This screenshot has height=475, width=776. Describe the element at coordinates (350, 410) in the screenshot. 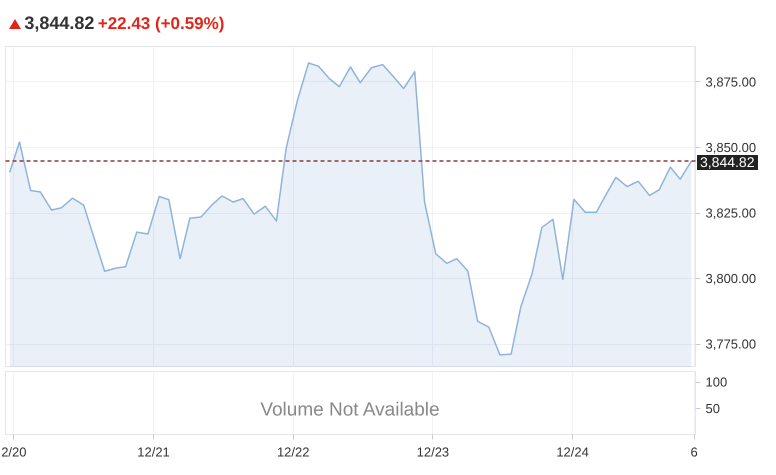

I see `annotation: Volume Not Available` at that location.